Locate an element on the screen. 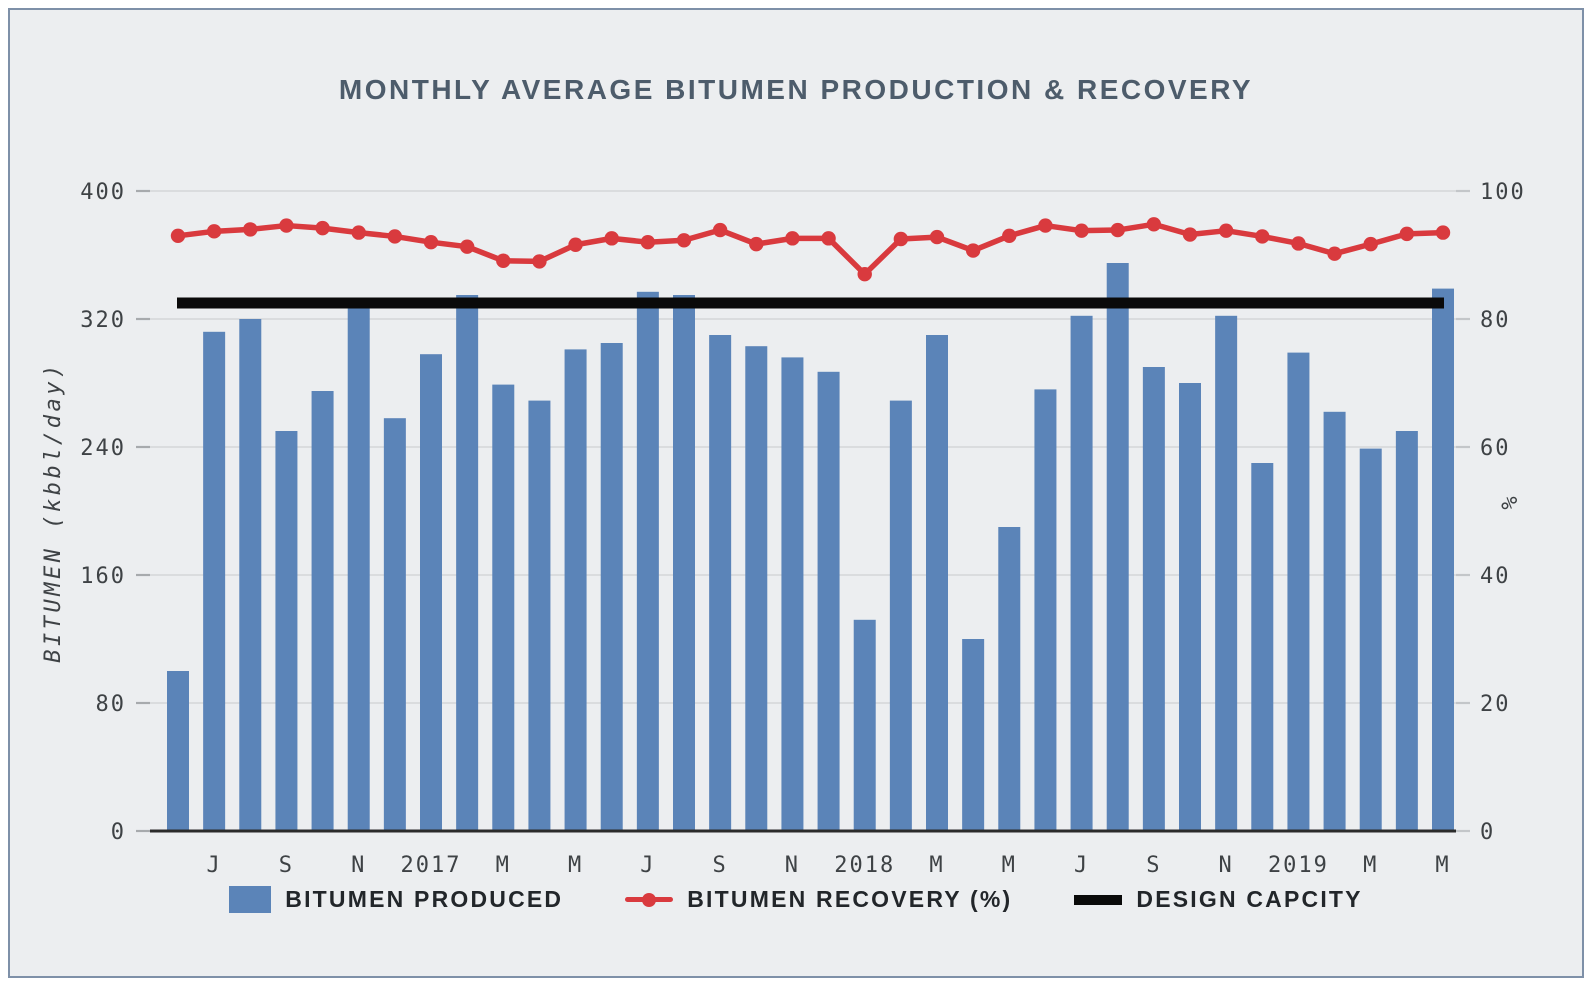  legend-bar-swatch is located at coordinates (250, 899).